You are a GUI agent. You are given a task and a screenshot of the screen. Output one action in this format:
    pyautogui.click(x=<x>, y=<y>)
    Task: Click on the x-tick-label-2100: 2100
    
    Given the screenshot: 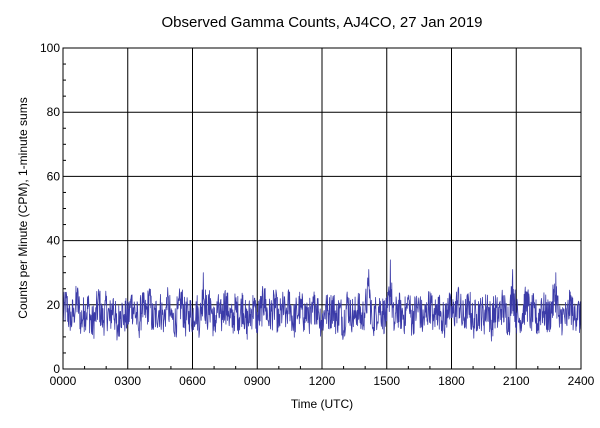 What is the action you would take?
    pyautogui.click(x=516, y=381)
    